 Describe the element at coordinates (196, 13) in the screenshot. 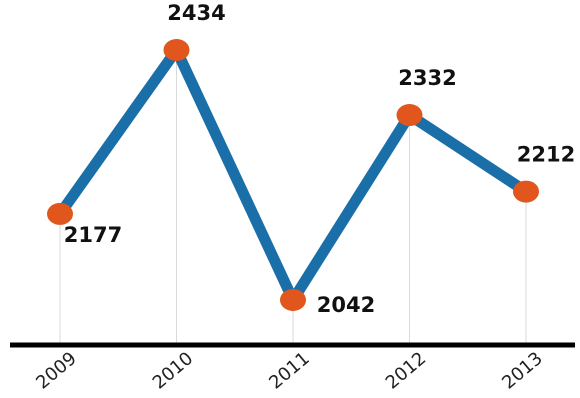

I see `data-label-2010: 2434` at that location.